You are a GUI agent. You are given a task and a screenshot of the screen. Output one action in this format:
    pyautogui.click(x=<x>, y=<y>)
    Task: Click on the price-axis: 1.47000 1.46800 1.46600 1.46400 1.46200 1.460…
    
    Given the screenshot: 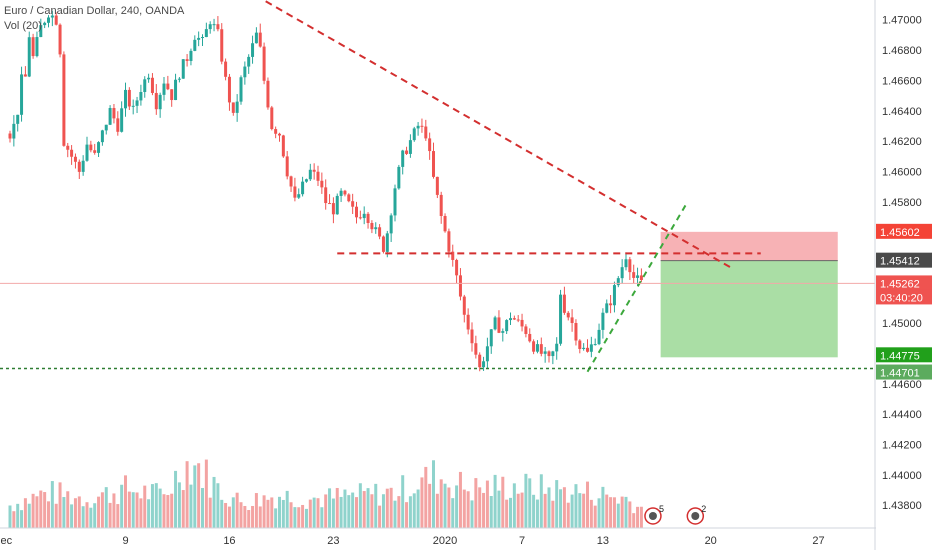 What is the action you would take?
    pyautogui.click(x=898, y=275)
    